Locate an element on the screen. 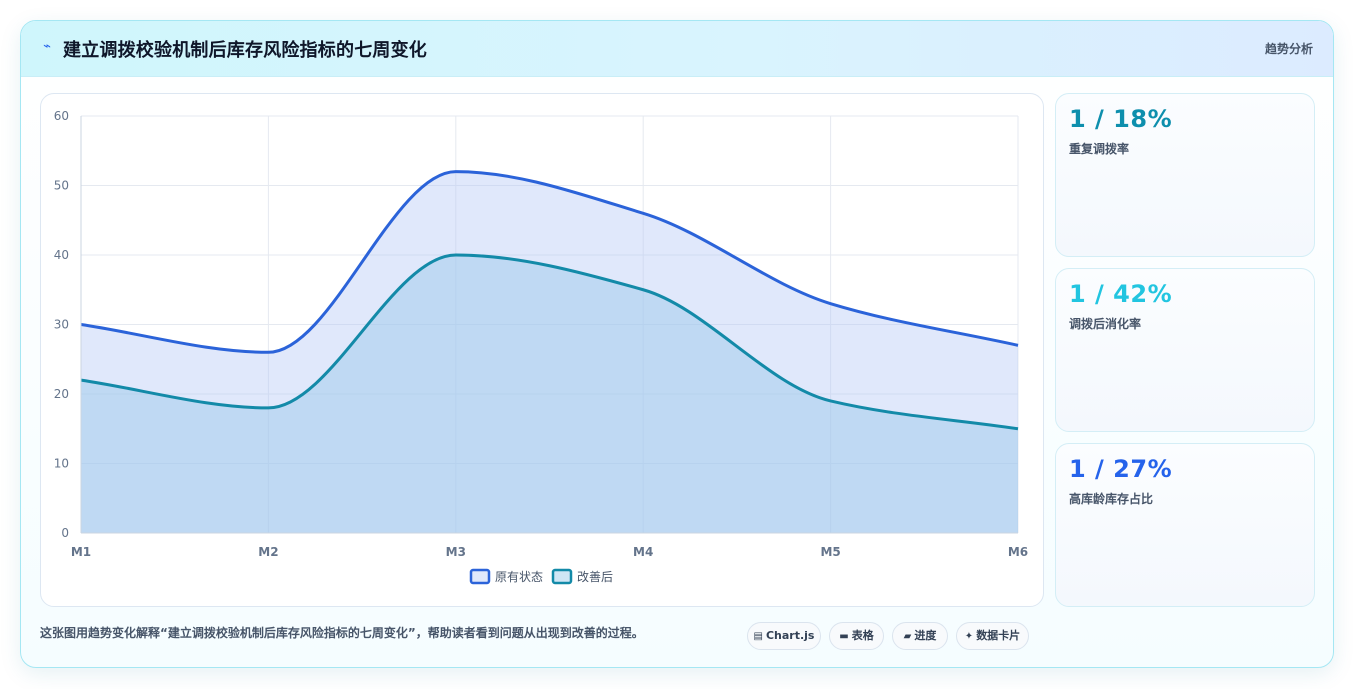 This screenshot has height=689, width=1354. chip-progress: ▰ 进度 is located at coordinates (920, 636).